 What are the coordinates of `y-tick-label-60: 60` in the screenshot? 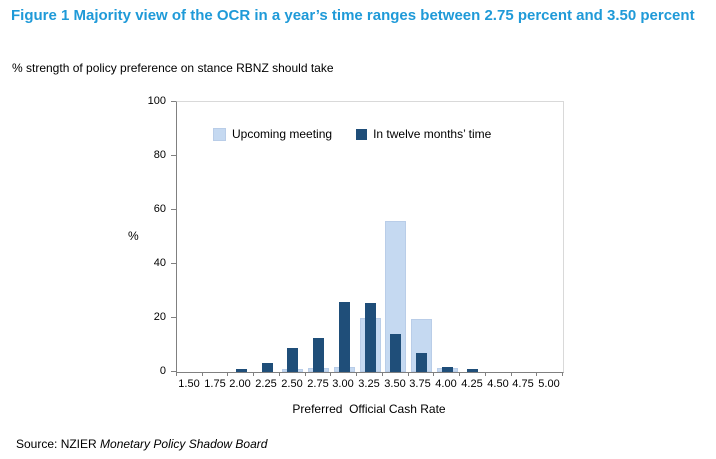 It's located at (159, 209).